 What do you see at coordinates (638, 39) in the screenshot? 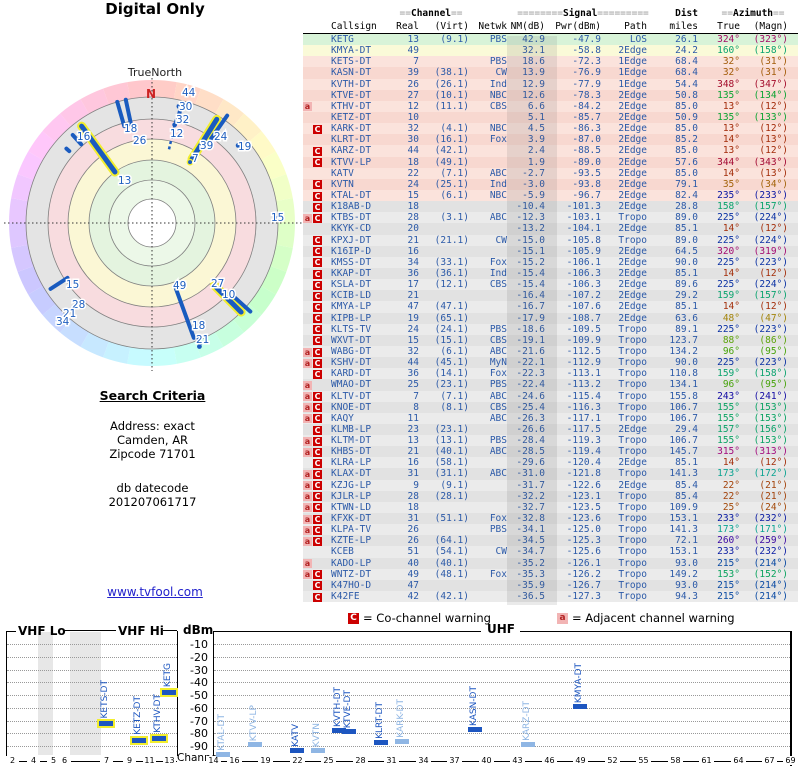
I see `cell-path: LOS` at bounding box center [638, 39].